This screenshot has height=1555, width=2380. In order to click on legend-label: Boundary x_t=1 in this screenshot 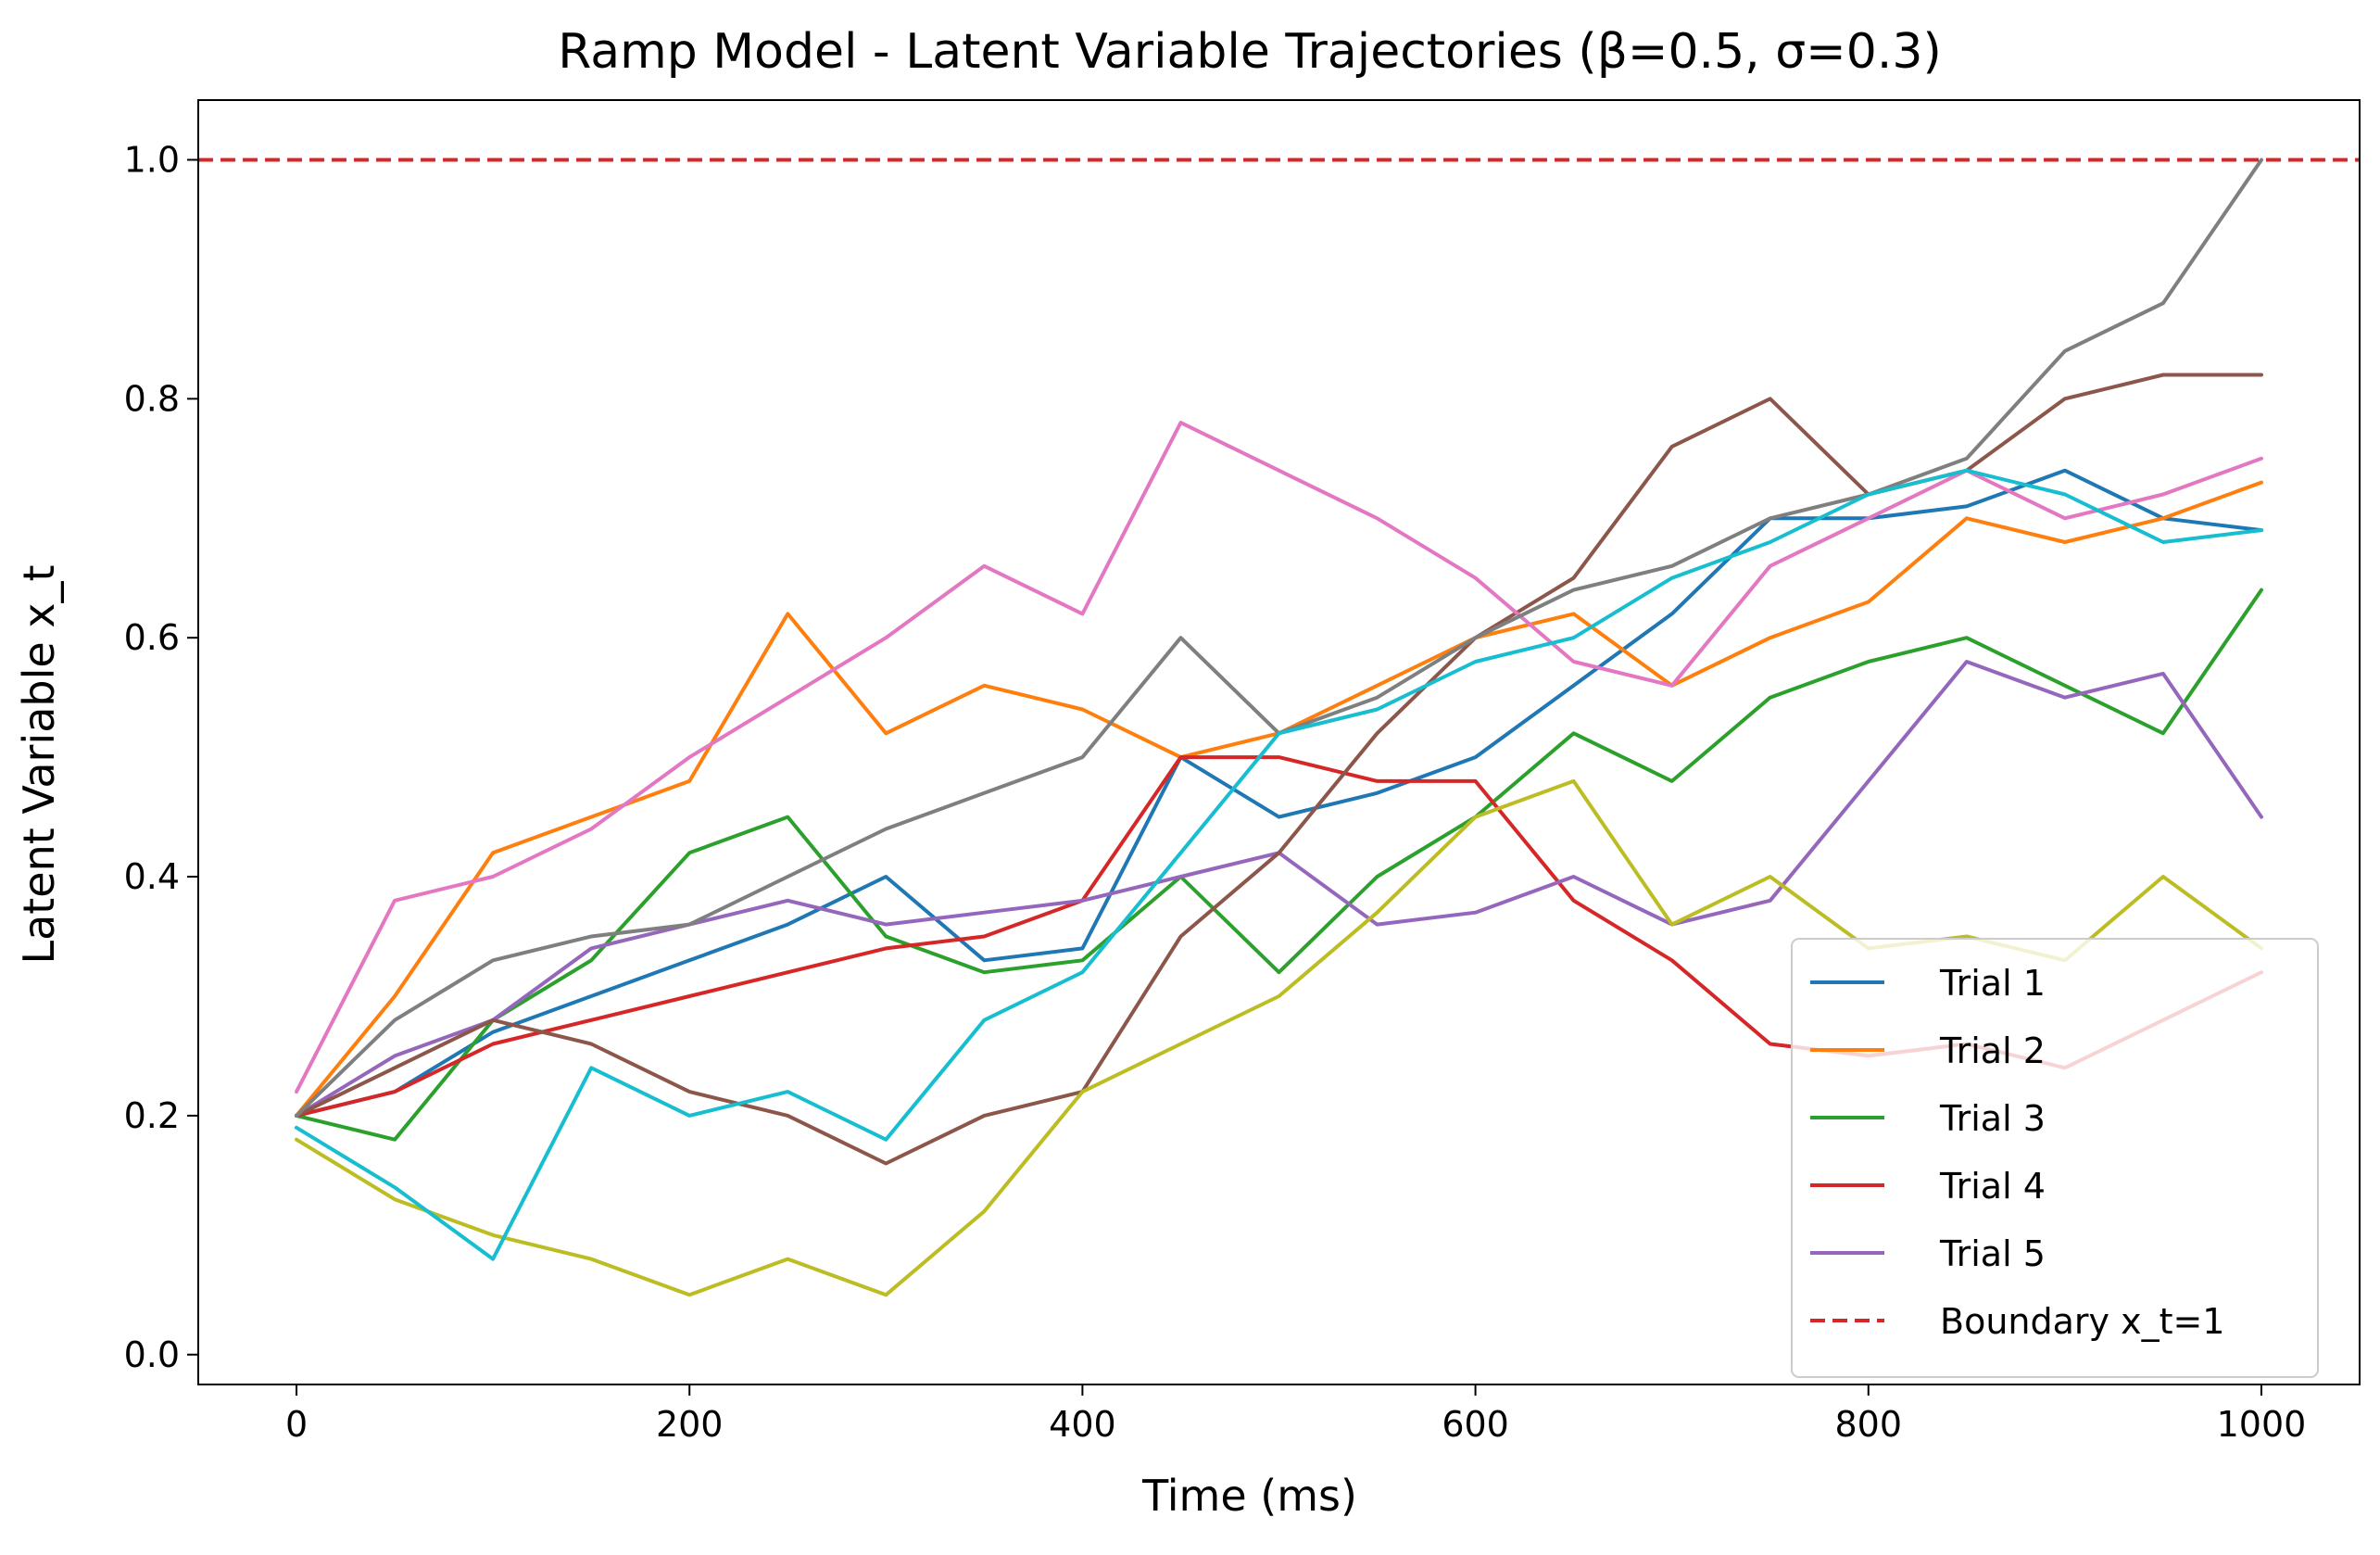, I will do `click(2082, 1321)`.